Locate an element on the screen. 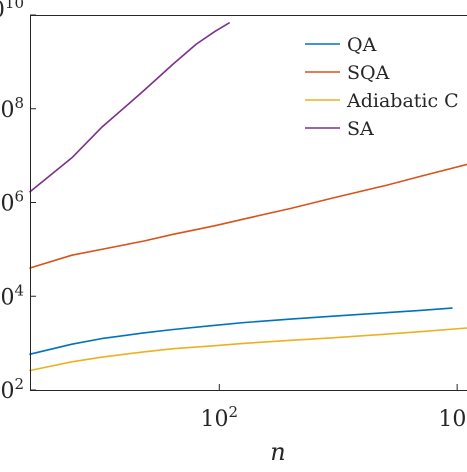 The height and width of the screenshot is (472, 467). y-tick-label-3-exponent: 8 is located at coordinates (19, 103).